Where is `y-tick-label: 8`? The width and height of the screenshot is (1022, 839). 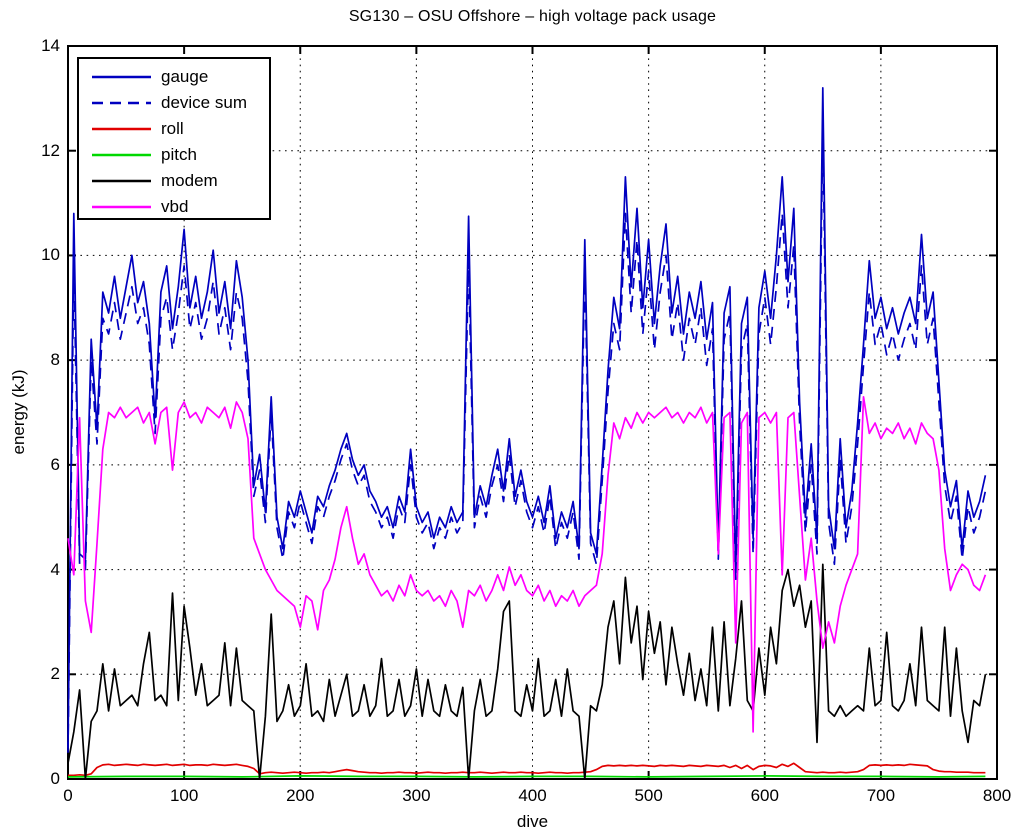
y-tick-label: 8 is located at coordinates (55, 360).